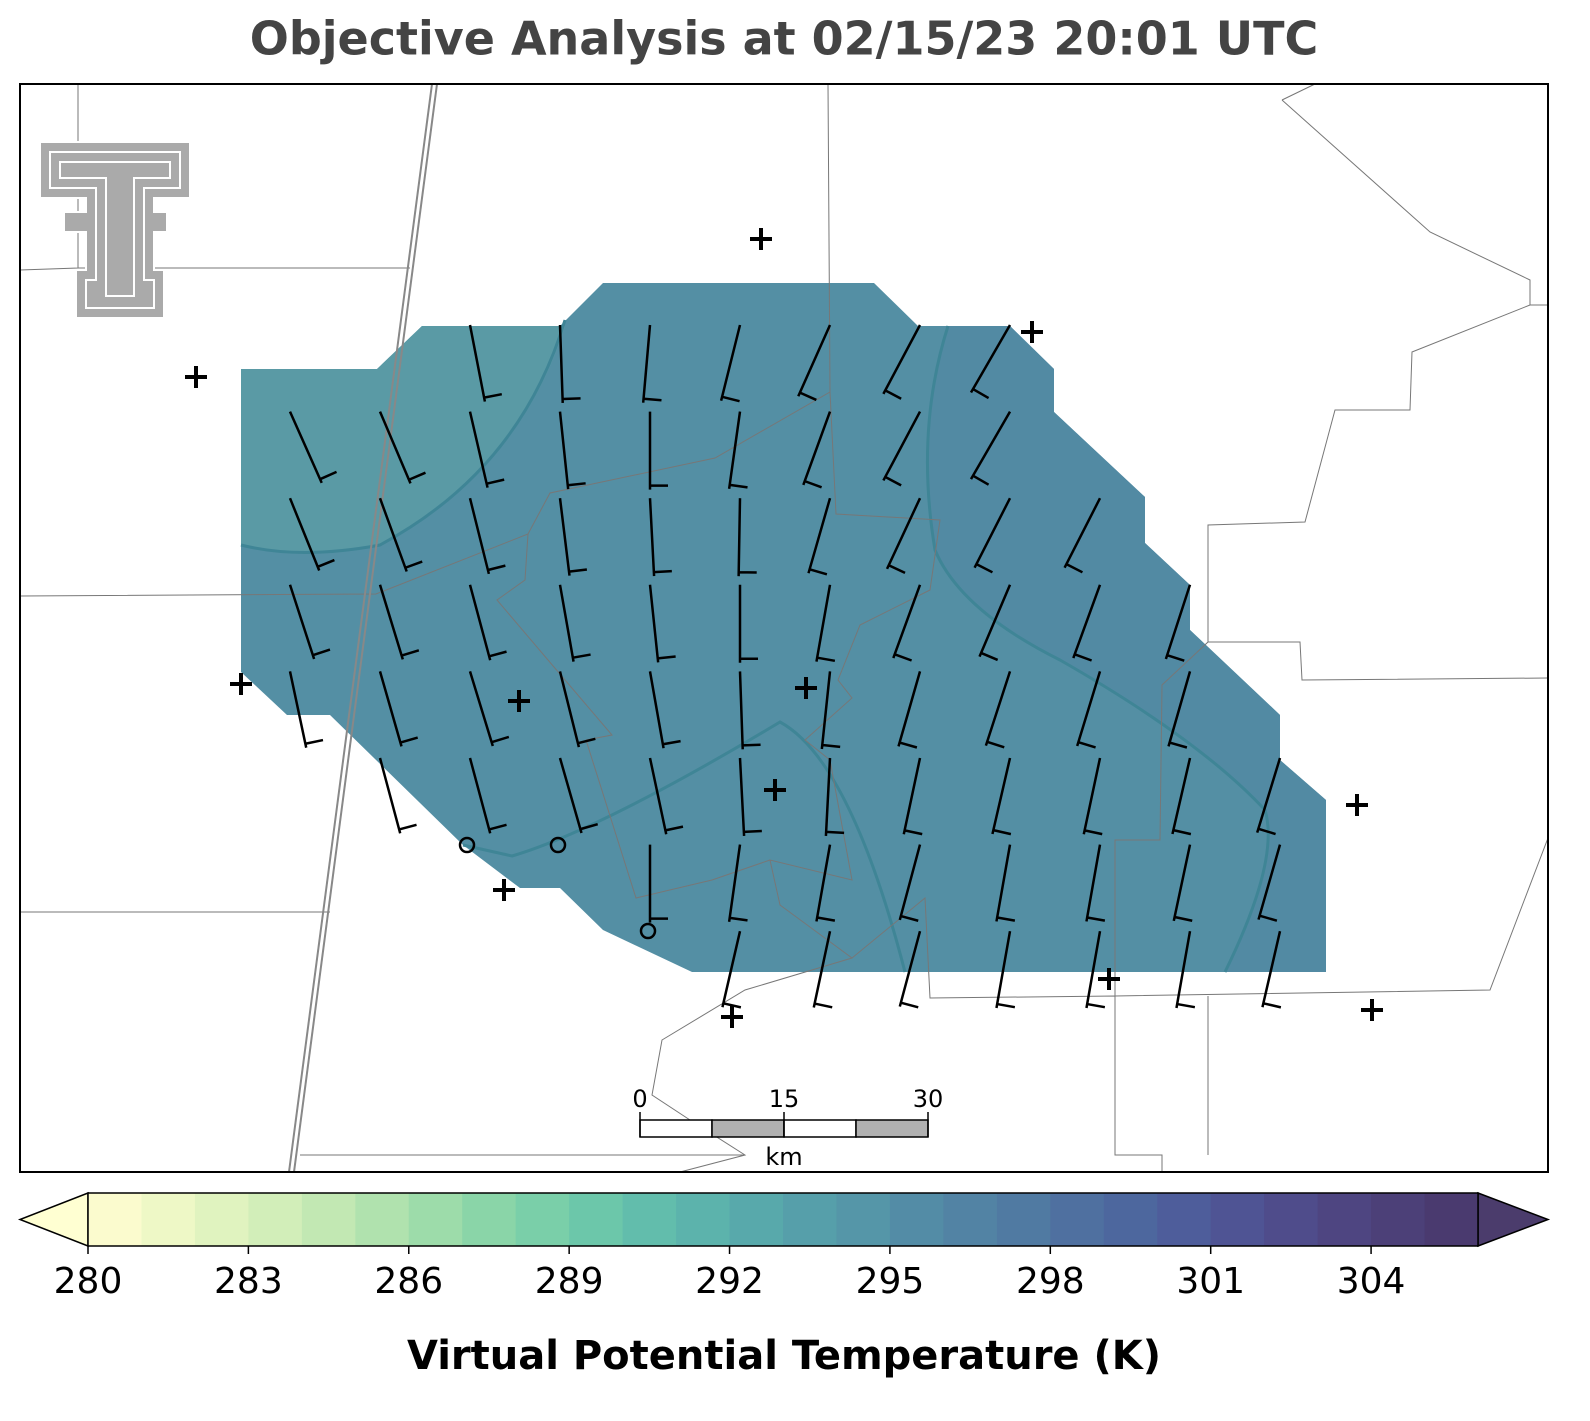 This screenshot has width=1590, height=1421. I want to click on colorbar-tick-label: 292, so click(729, 1281).